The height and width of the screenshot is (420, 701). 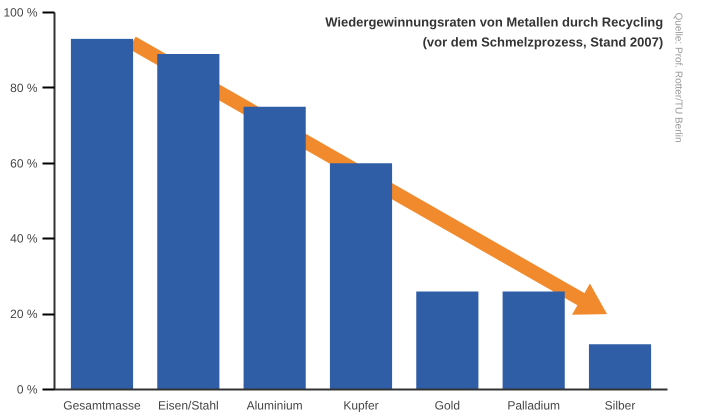 I want to click on x-tick-label: Silber, so click(x=620, y=405).